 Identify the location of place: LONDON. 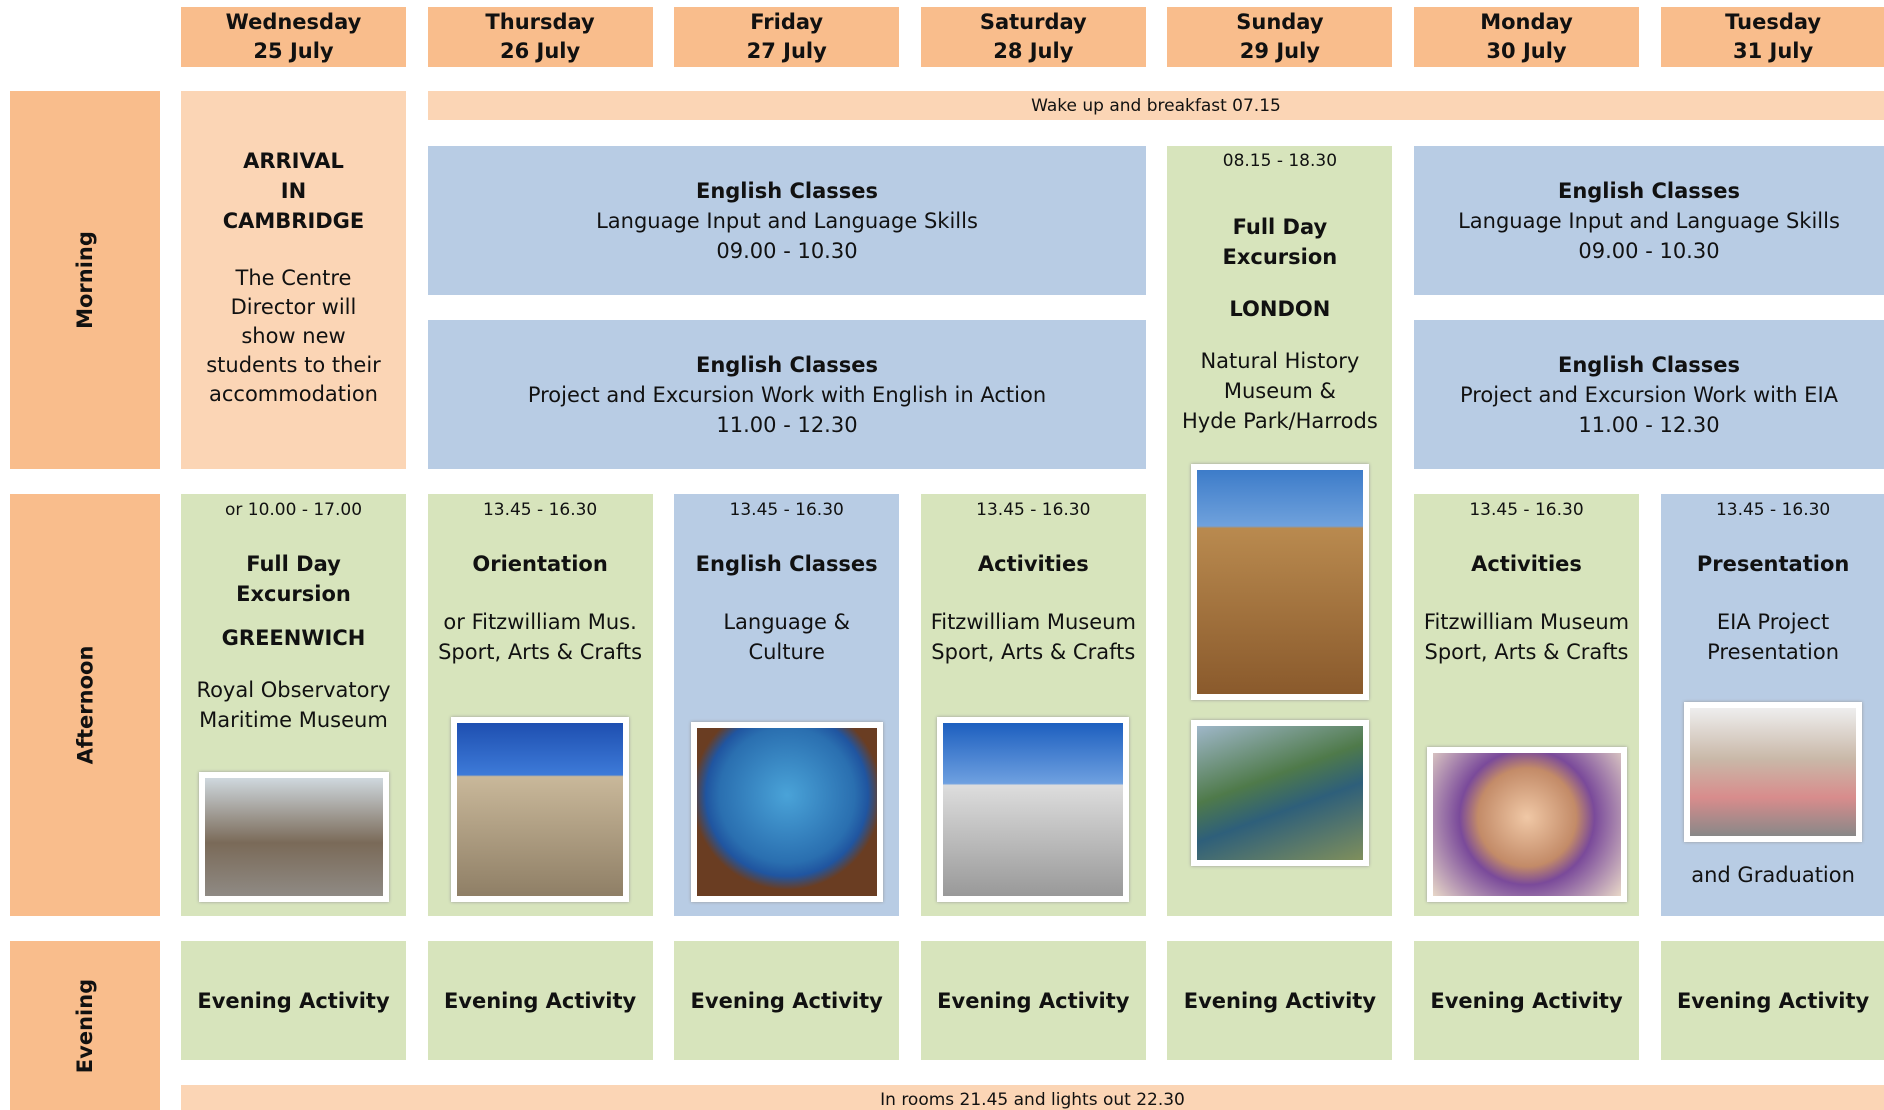
(1280, 309).